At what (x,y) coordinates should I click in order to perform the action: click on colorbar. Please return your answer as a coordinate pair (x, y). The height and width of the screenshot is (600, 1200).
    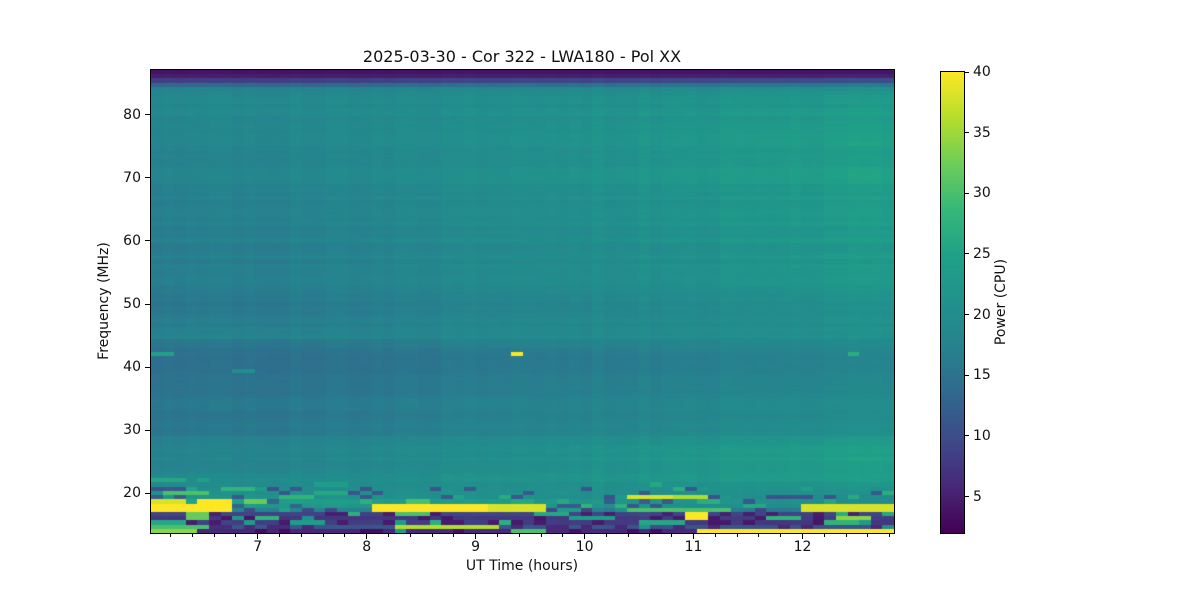
    Looking at the image, I should click on (952, 302).